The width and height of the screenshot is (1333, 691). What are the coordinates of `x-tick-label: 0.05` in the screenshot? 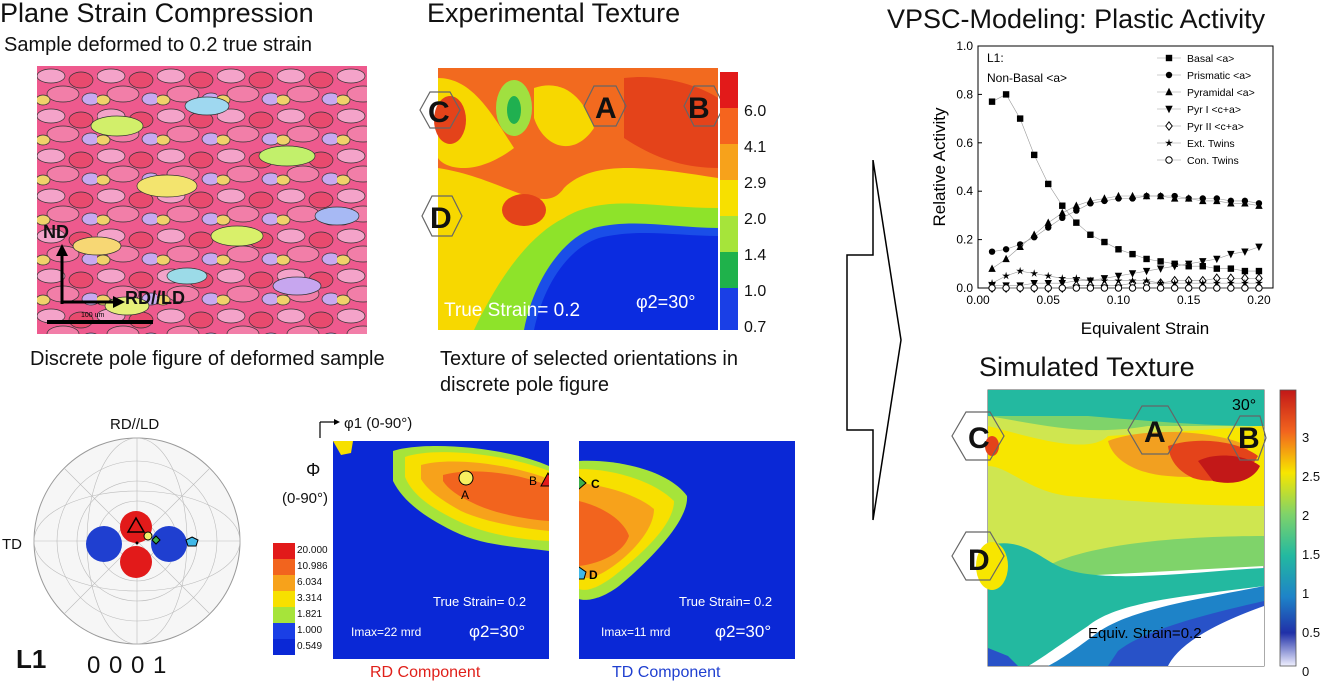 It's located at (1049, 300).